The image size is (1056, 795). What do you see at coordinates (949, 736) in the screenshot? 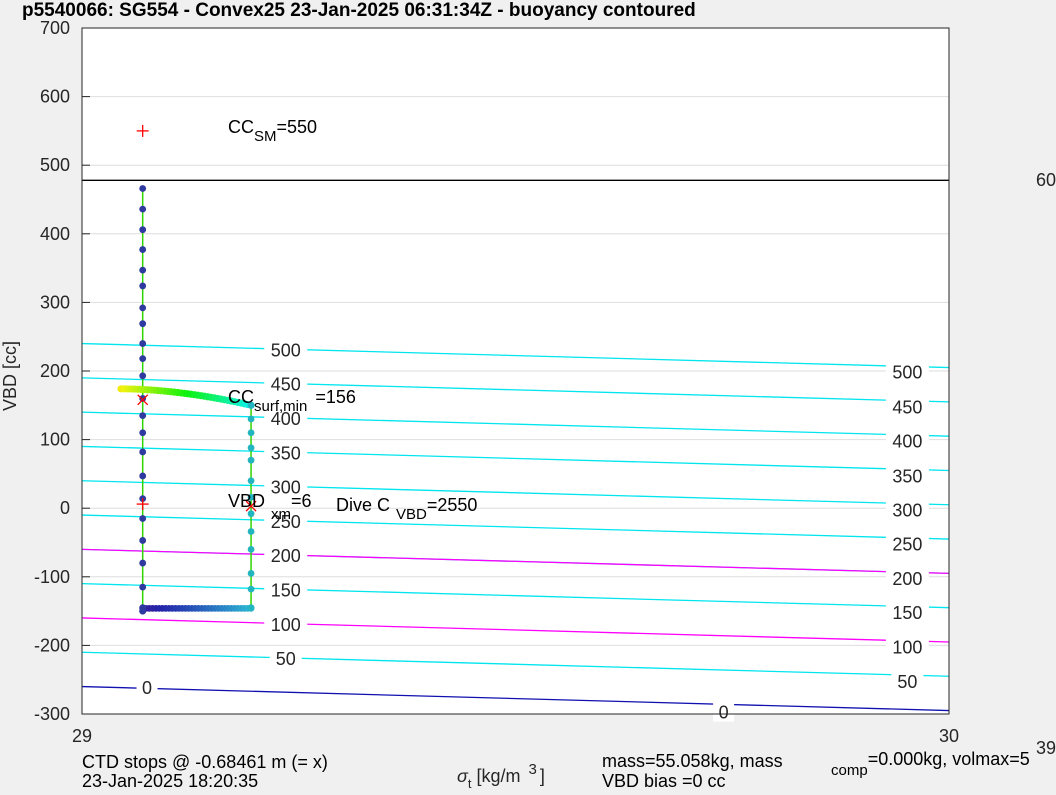
I see `x-tick-label: 30` at bounding box center [949, 736].